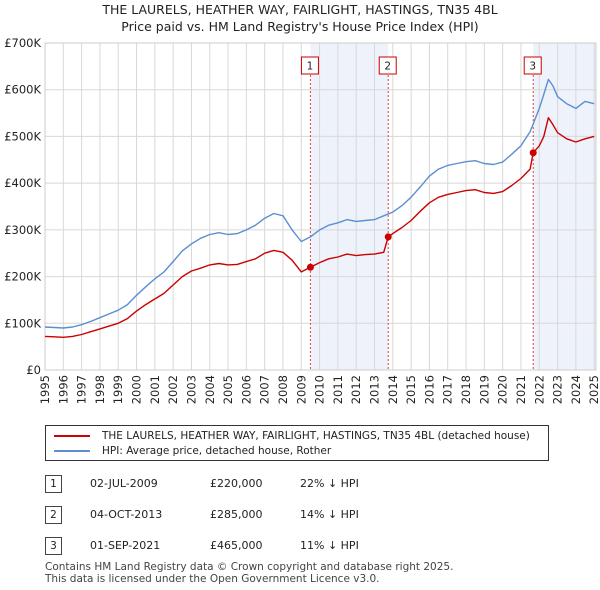  What do you see at coordinates (124, 483) in the screenshot?
I see `transaction-date: 02-JUL-2009` at bounding box center [124, 483].